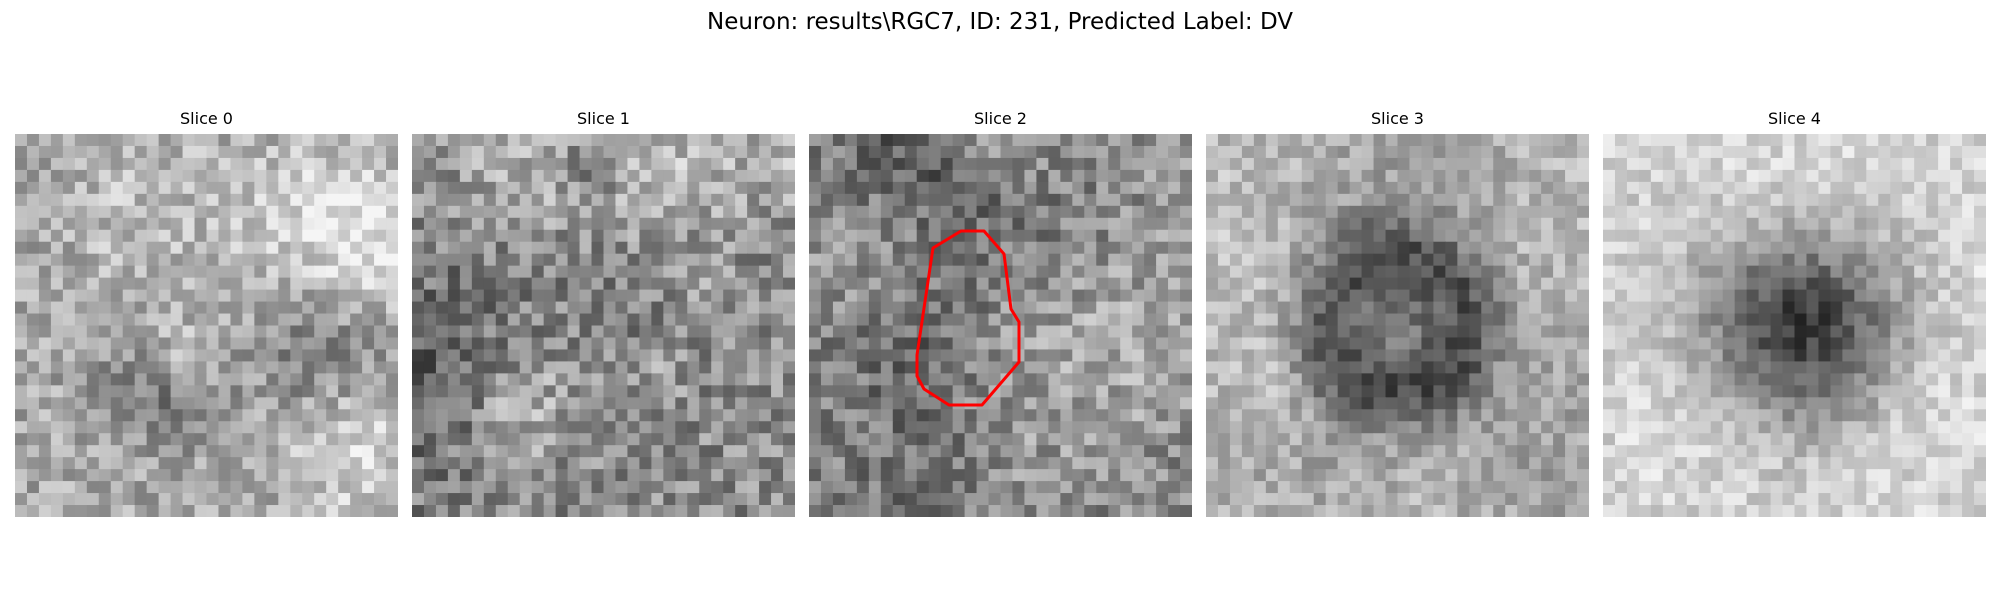 This screenshot has width=2000, height=600. Describe the element at coordinates (1000, 121) in the screenshot. I see `slice-title-2: Slice 2` at that location.